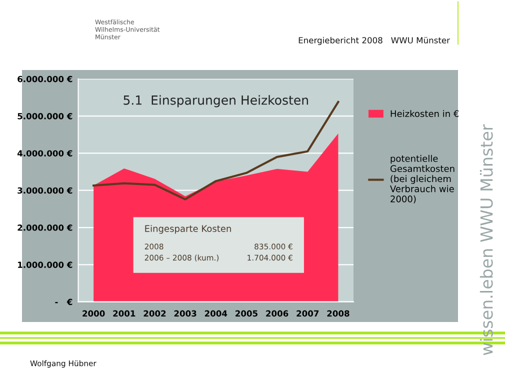 This screenshot has height=374, width=505. What do you see at coordinates (185, 313) in the screenshot?
I see `x-tick-label: 2003` at bounding box center [185, 313].